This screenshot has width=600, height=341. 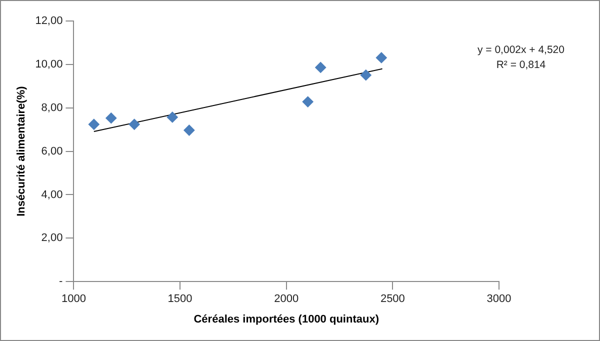 What do you see at coordinates (521, 65) in the screenshot?
I see `annotation: R² = 0,814` at bounding box center [521, 65].